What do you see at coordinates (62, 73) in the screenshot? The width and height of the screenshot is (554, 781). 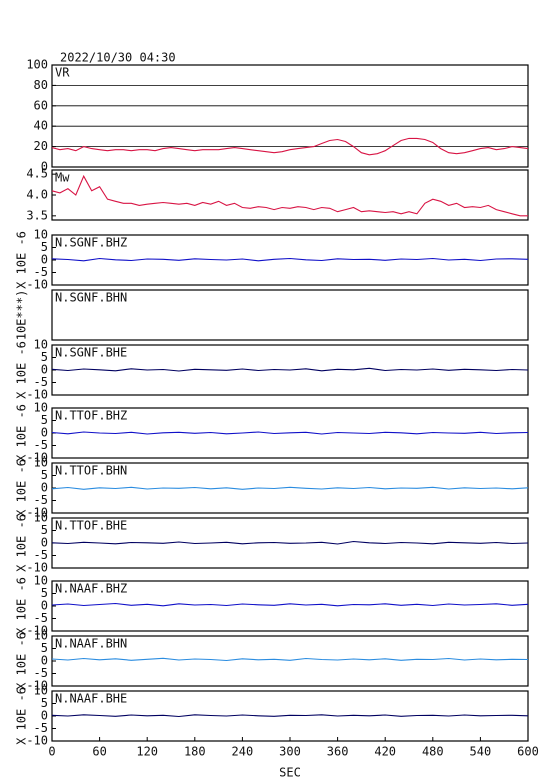 I see `series-label: VR` at bounding box center [62, 73].